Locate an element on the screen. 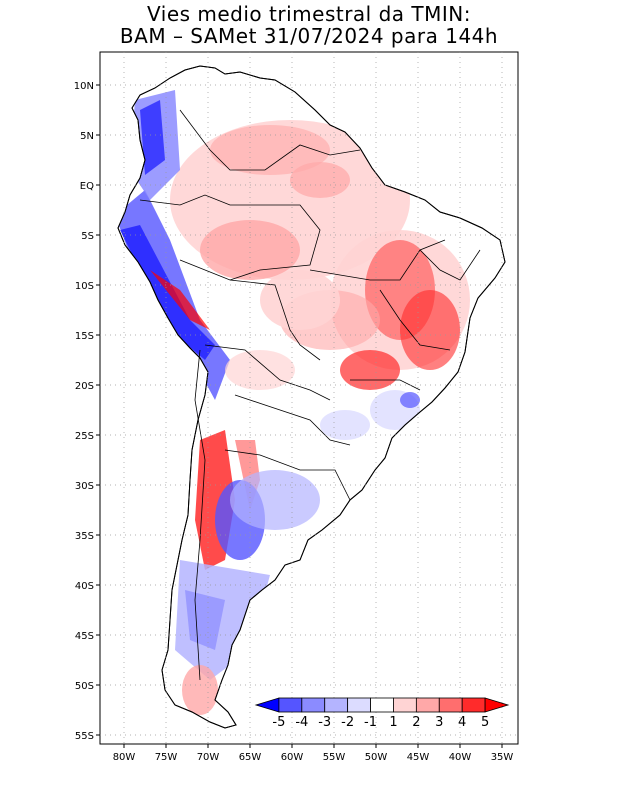 The image size is (618, 800). lat-tick-label: 55S is located at coordinates (84, 736).